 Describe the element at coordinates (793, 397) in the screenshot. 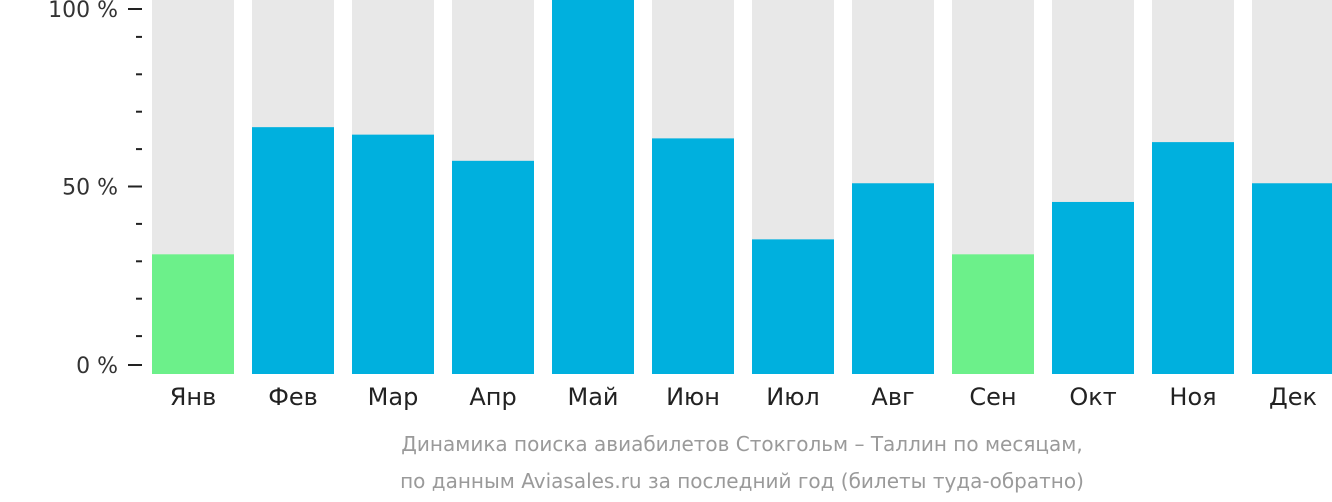

I see `x-tick-label: Июл` at that location.